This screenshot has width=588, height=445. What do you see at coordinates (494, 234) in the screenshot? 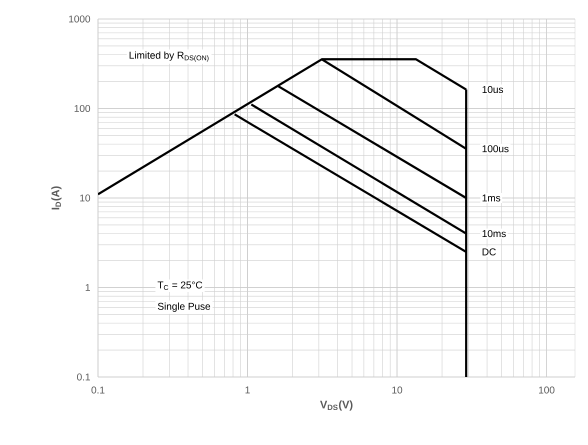
I see `series-label: 10ms` at bounding box center [494, 234].